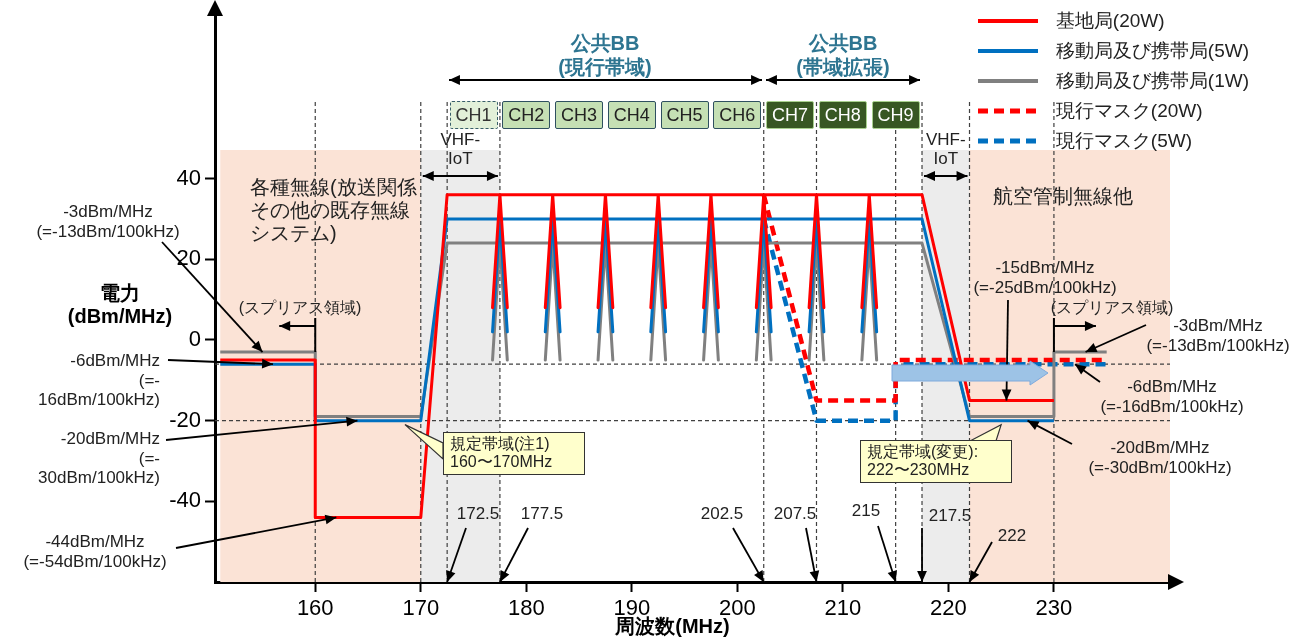  Describe the element at coordinates (684, 115) in the screenshot. I see `annotation: CH5` at that location.